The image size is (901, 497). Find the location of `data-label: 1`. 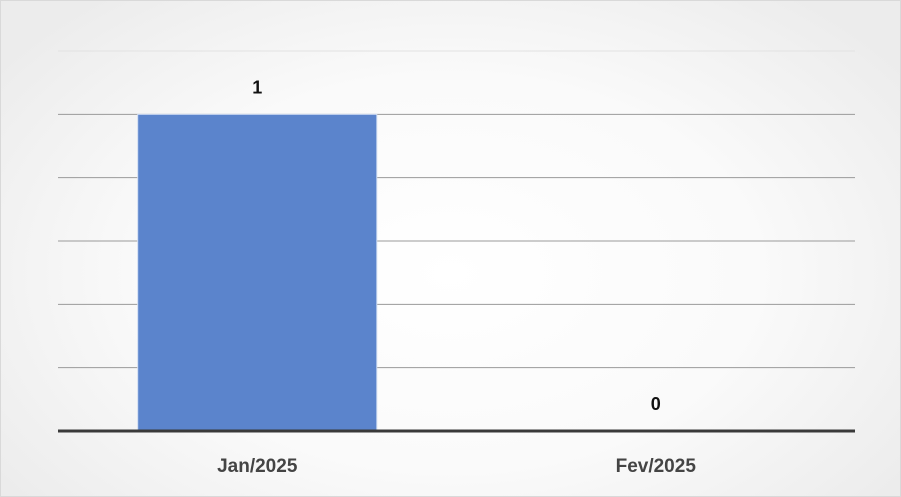

data-label: 1 is located at coordinates (257, 87).